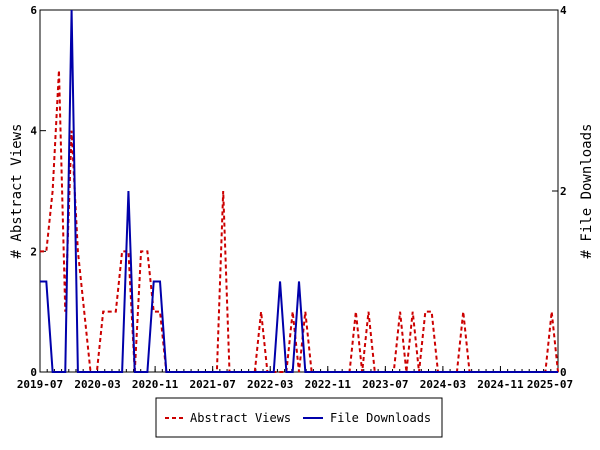  I want to click on legend-label-file-downloads: File Downloads, so click(380, 418).